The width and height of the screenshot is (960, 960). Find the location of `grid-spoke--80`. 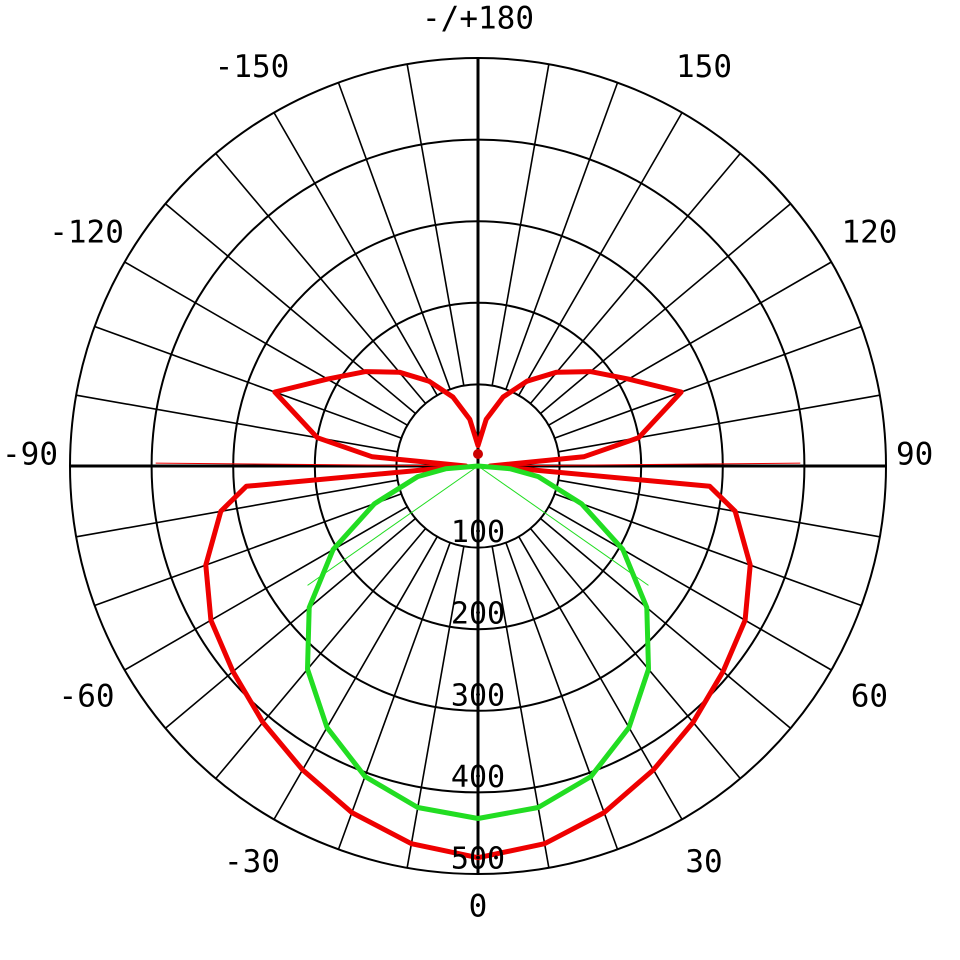

grid-spoke--80 is located at coordinates (237, 508).